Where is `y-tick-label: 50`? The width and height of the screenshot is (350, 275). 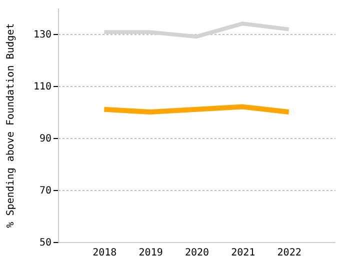
y-tick-label: 50 is located at coordinates (45, 243).